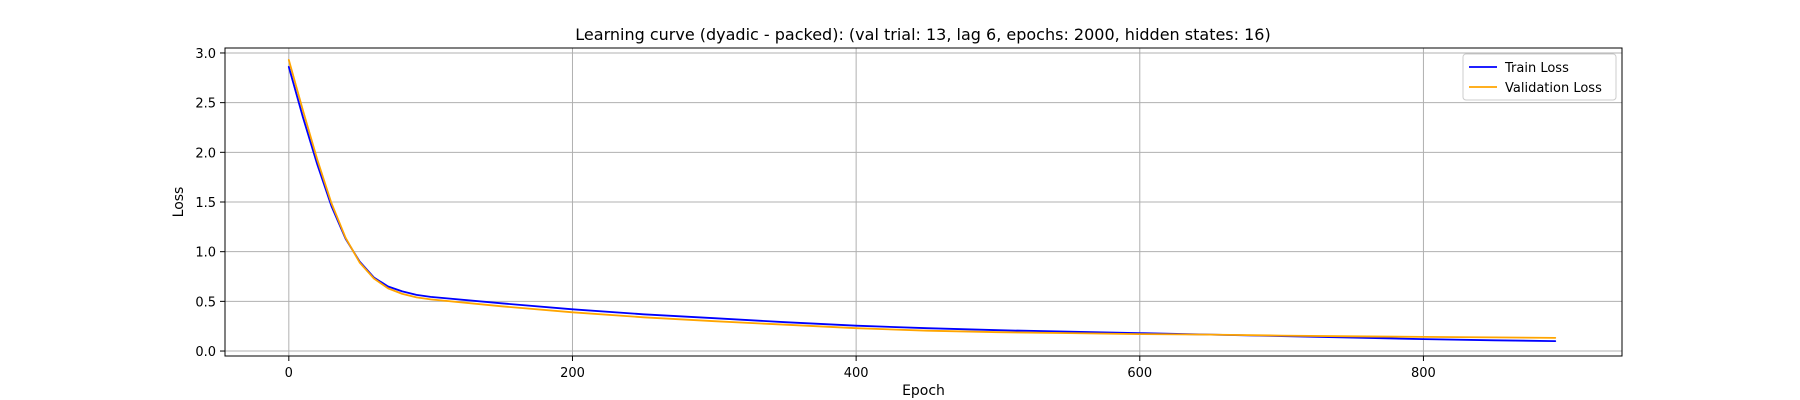 This screenshot has width=1800, height=400. Describe the element at coordinates (923, 391) in the screenshot. I see `x-axis-label: Epoch` at that location.